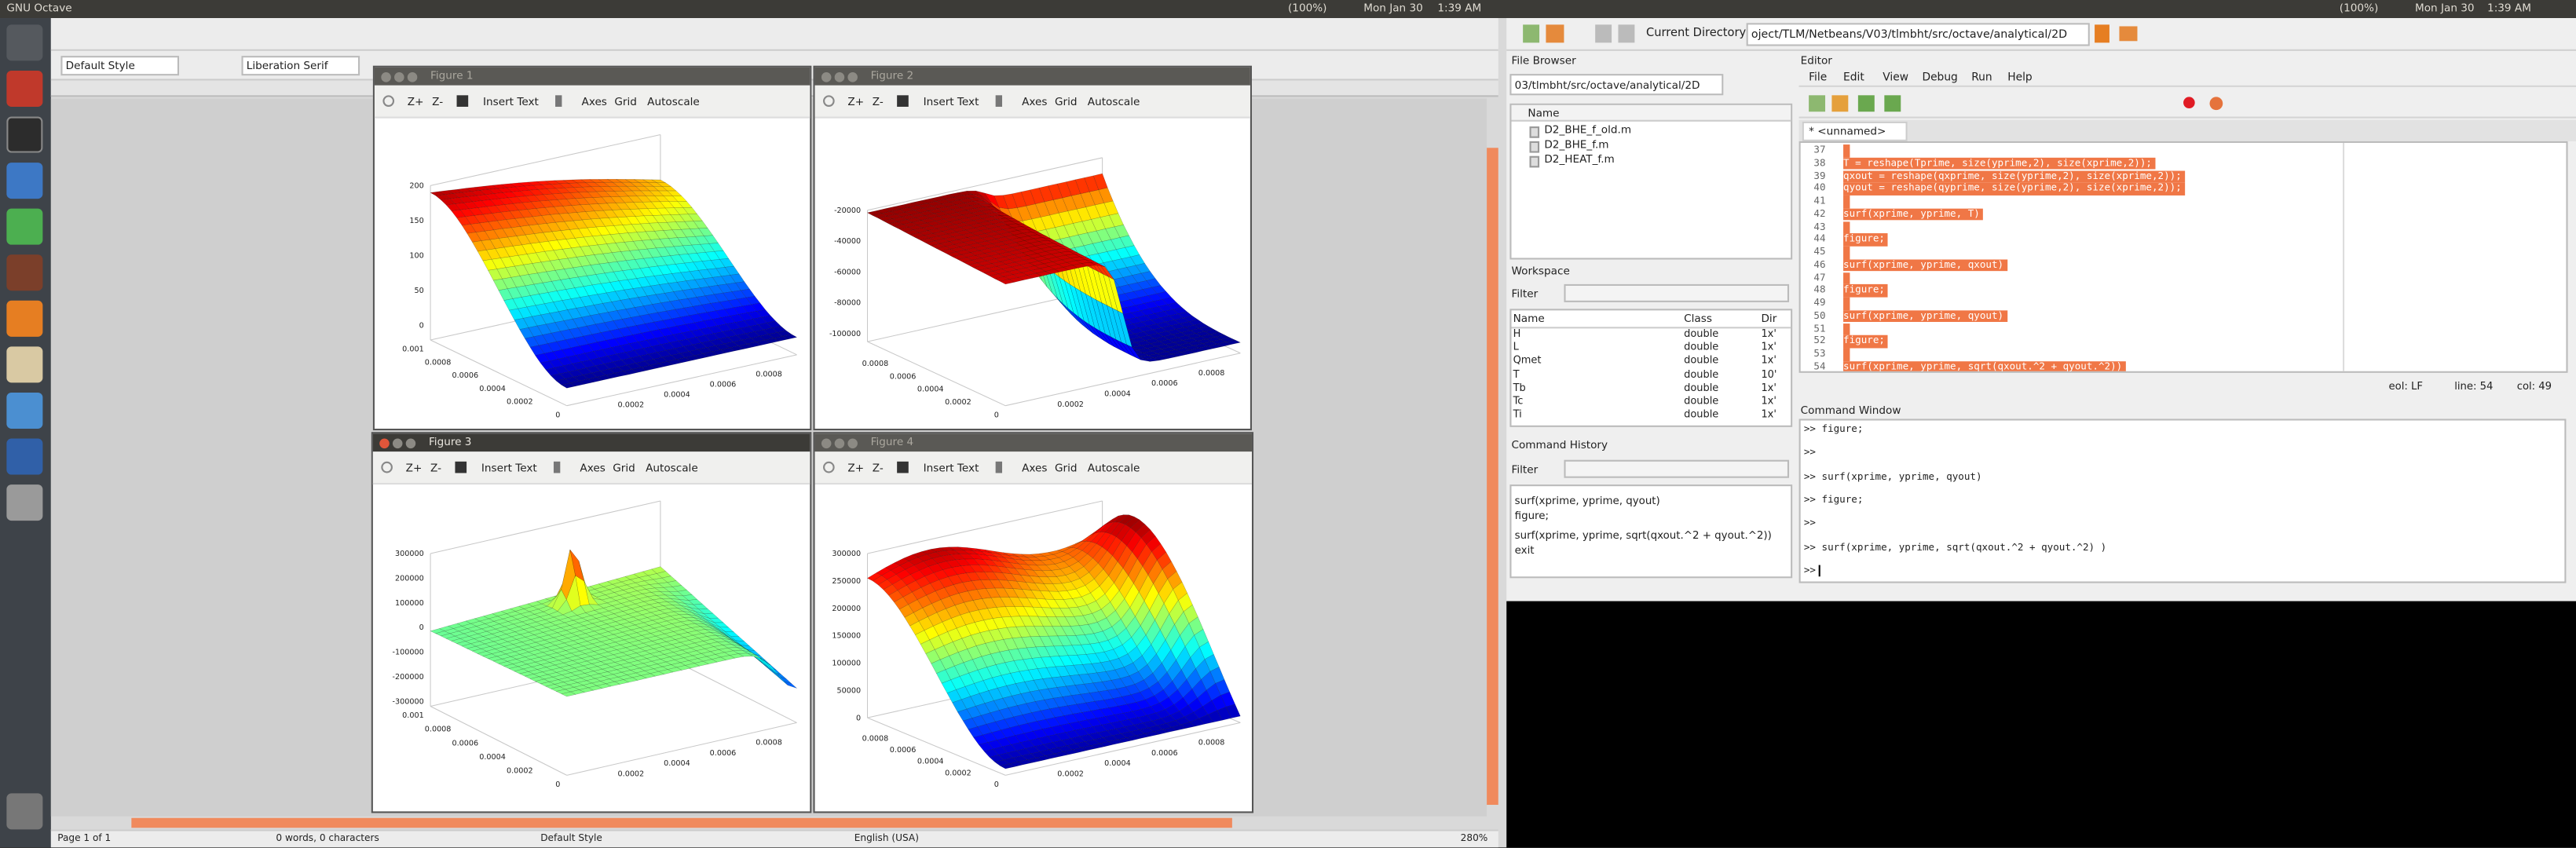 The height and width of the screenshot is (848, 2576). What do you see at coordinates (1819, 77) in the screenshot?
I see `menu-item: File` at bounding box center [1819, 77].